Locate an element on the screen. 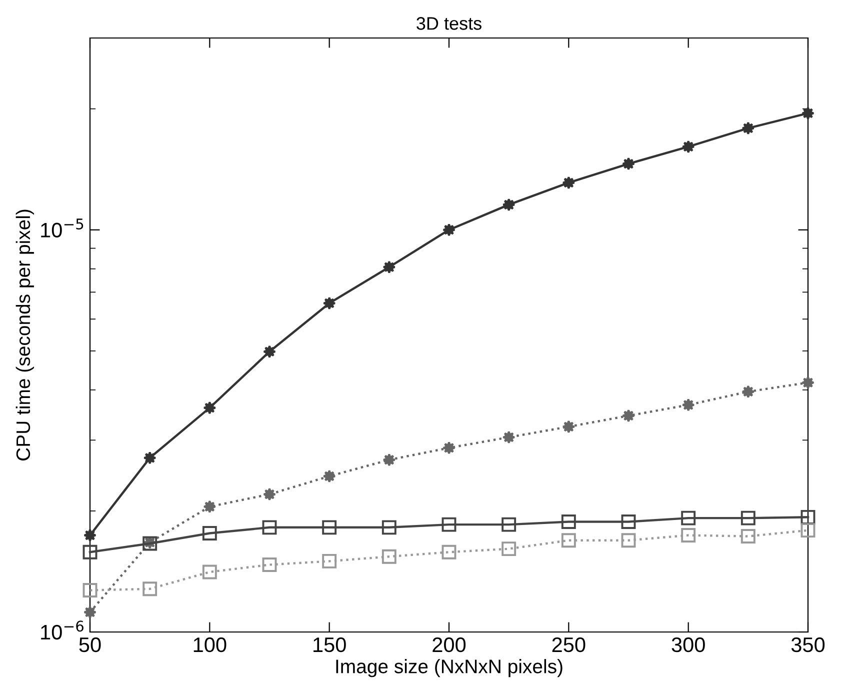  x-tick-label: 50 is located at coordinates (90, 644).